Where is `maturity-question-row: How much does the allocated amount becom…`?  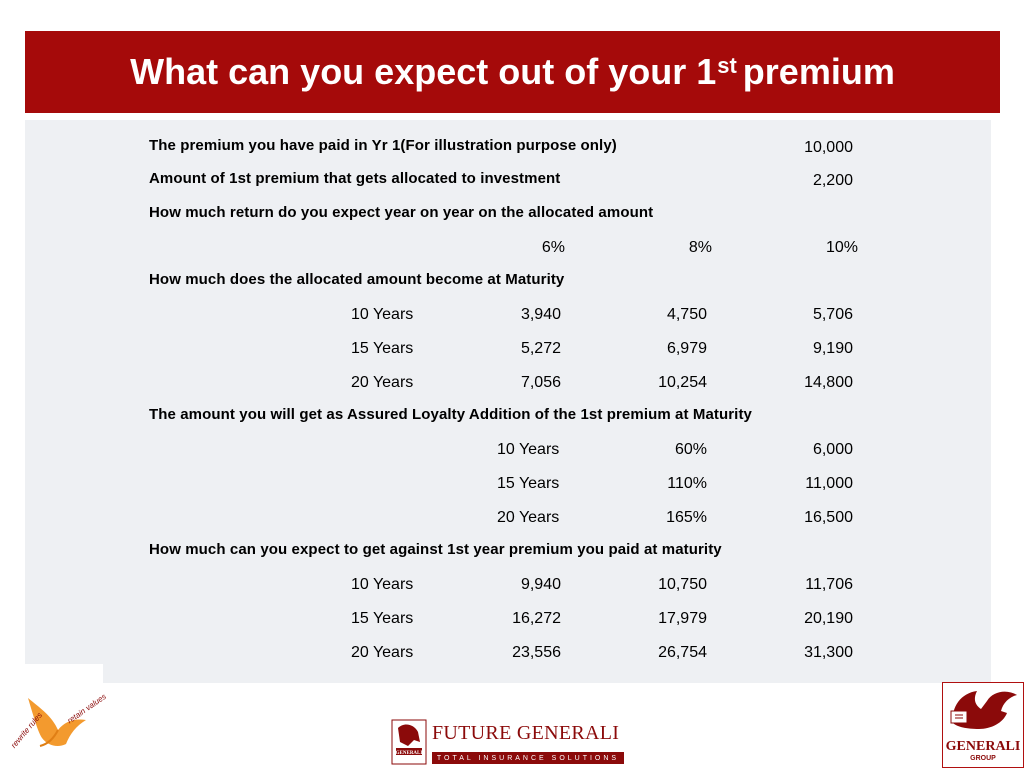
maturity-question-row: How much does the allocated amount becom… is located at coordinates (512, 281).